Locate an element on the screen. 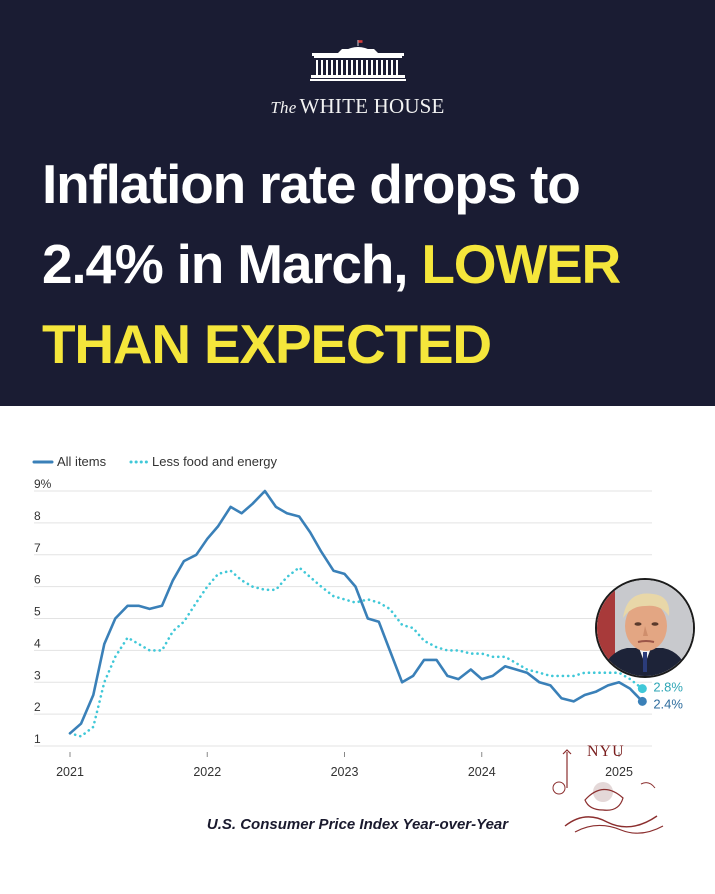  y-tick-label: 9% is located at coordinates (43, 484).